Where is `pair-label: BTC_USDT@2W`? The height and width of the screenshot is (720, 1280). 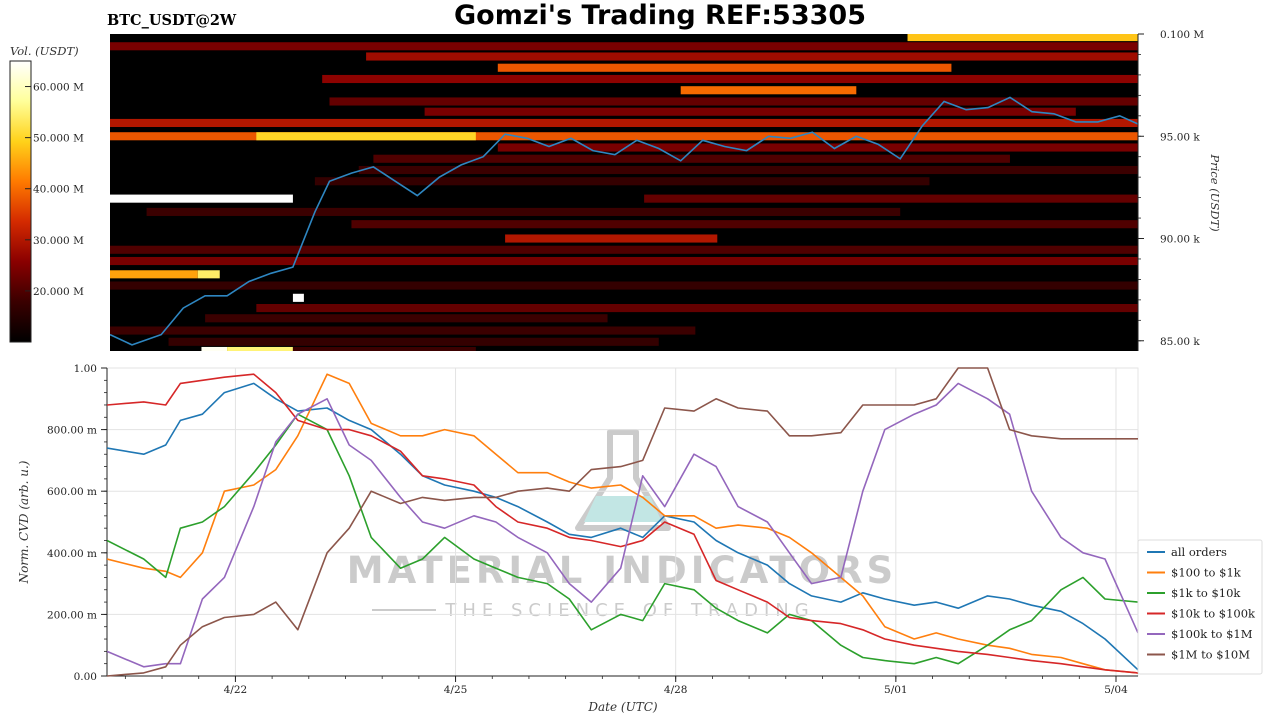
pair-label: BTC_USDT@2W is located at coordinates (172, 20).